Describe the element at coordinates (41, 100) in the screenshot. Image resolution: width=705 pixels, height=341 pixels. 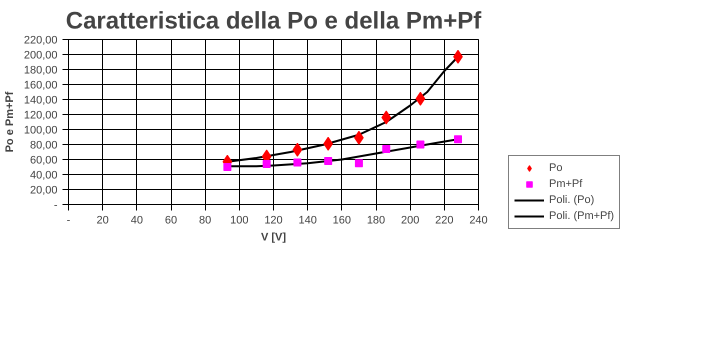
I see `y-tick-label: 140,00` at that location.